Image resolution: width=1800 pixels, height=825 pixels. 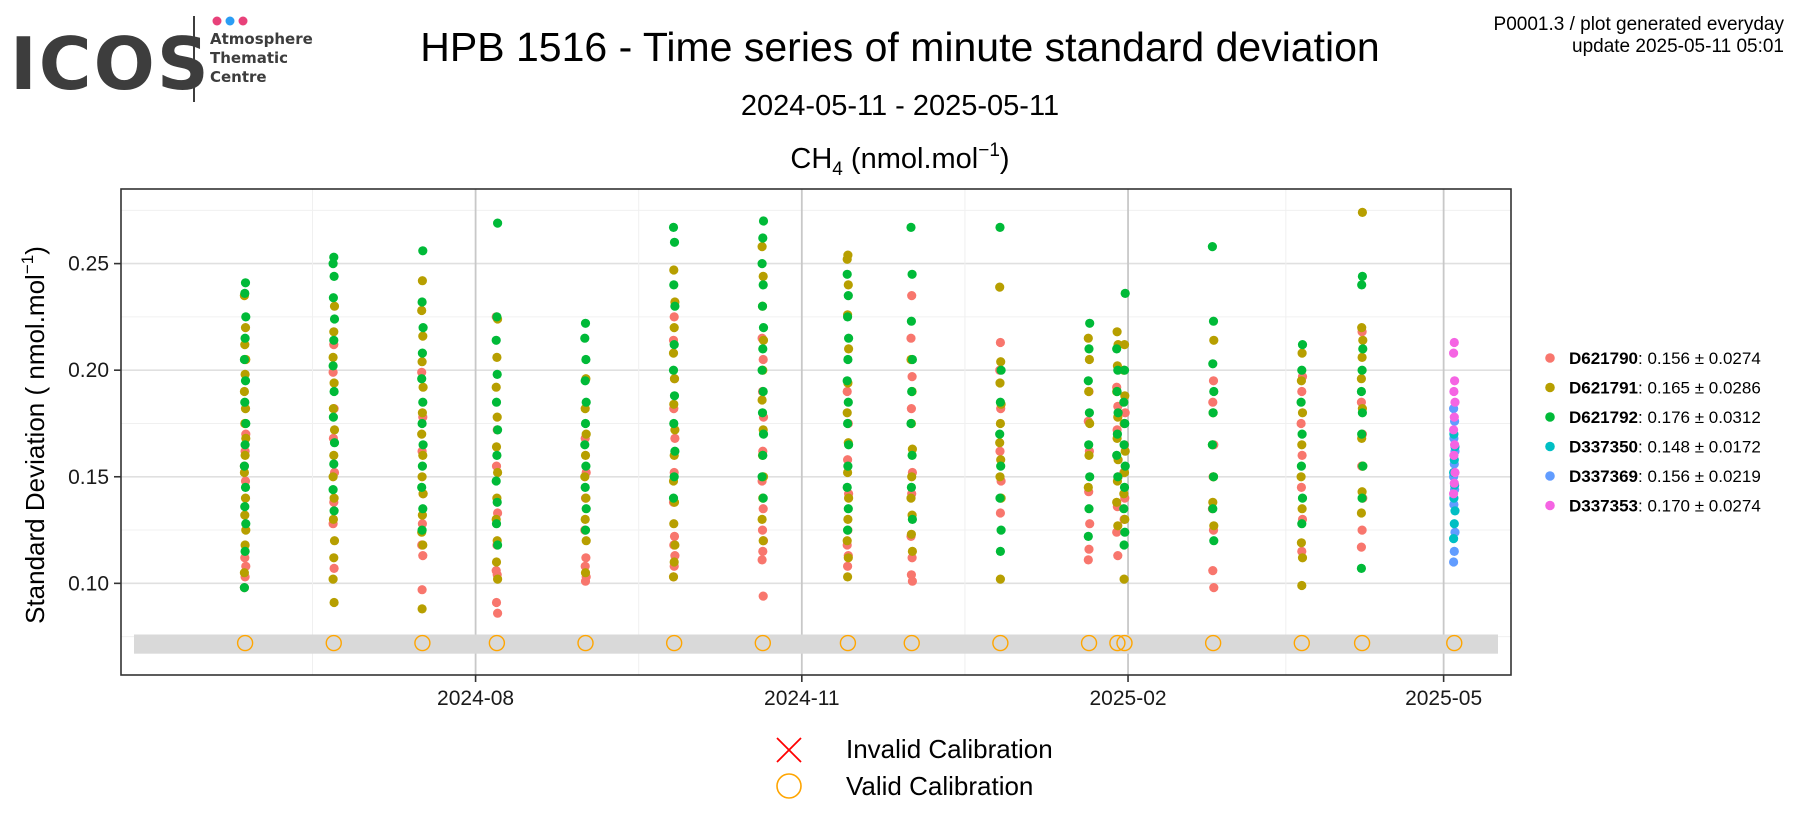 What do you see at coordinates (1455, 511) in the screenshot?
I see `data-point-d337350` at bounding box center [1455, 511].